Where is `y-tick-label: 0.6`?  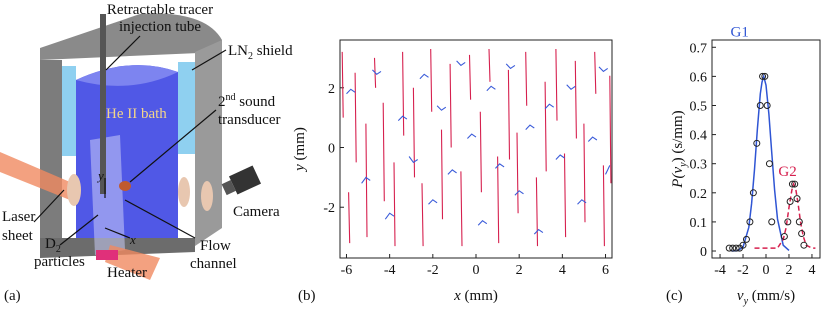
y-tick-label: 0.6 is located at coordinates (699, 77).